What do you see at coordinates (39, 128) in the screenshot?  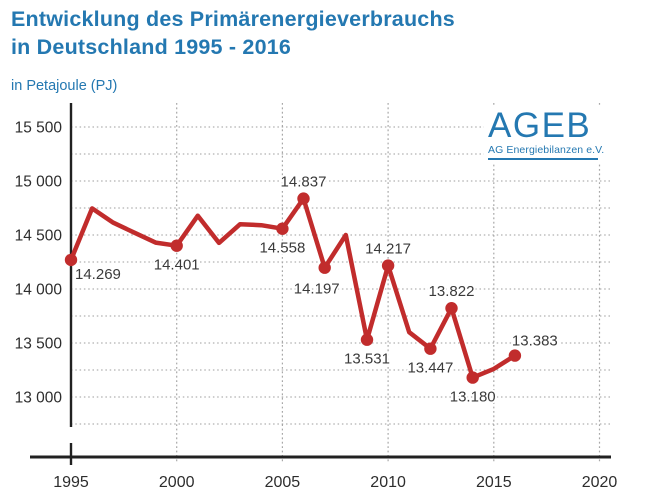 I see `y-tick-label-15500: 15 500` at bounding box center [39, 128].